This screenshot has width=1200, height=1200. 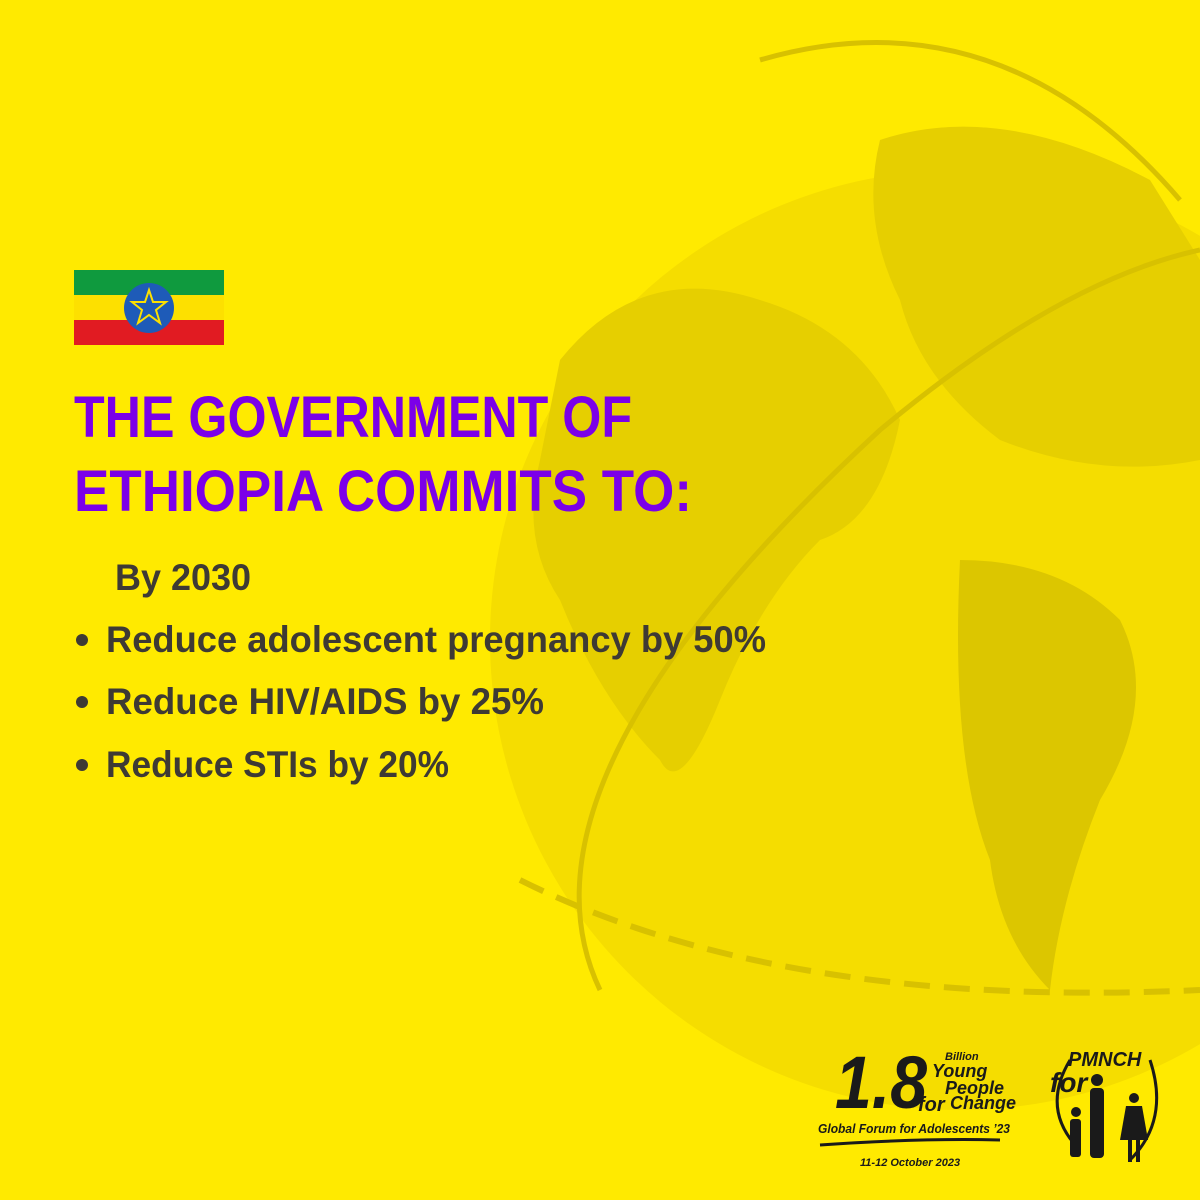 What do you see at coordinates (277, 764) in the screenshot?
I see `commitment: Reduce STIs by 20%` at bounding box center [277, 764].